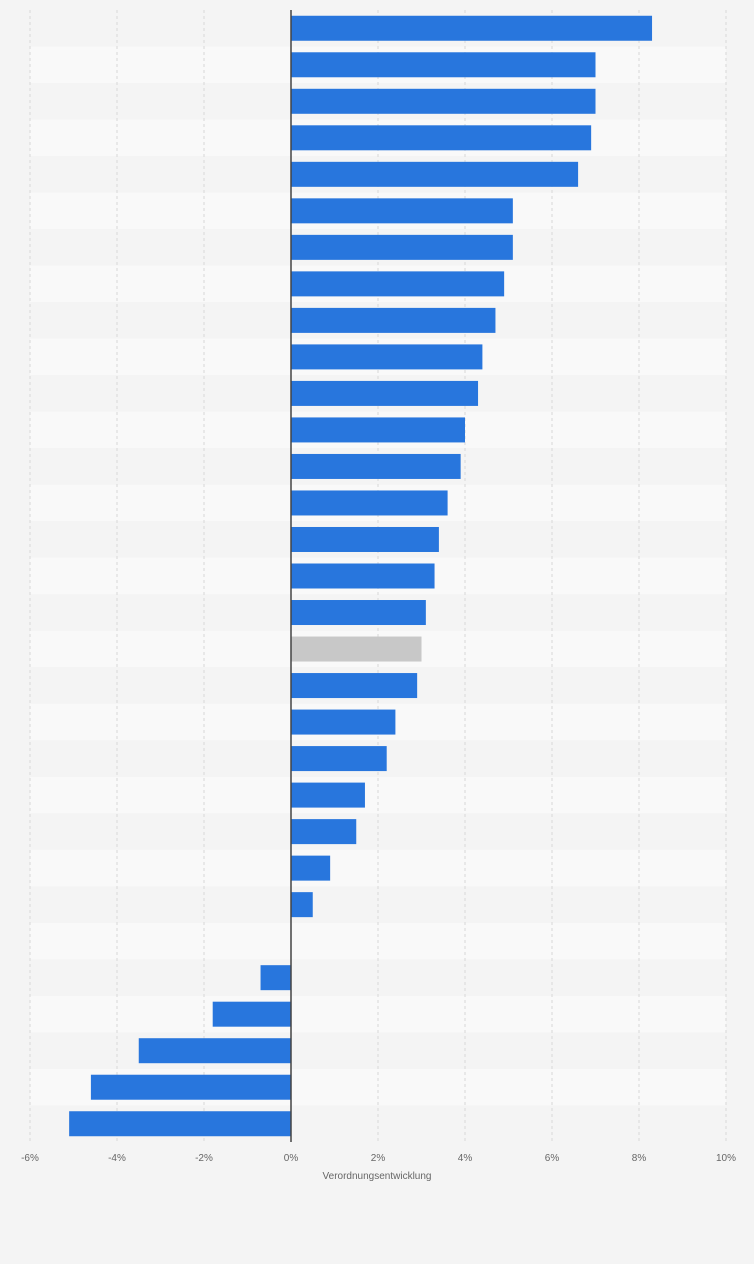  I want to click on x-tick-label: 10%, so click(726, 1158).